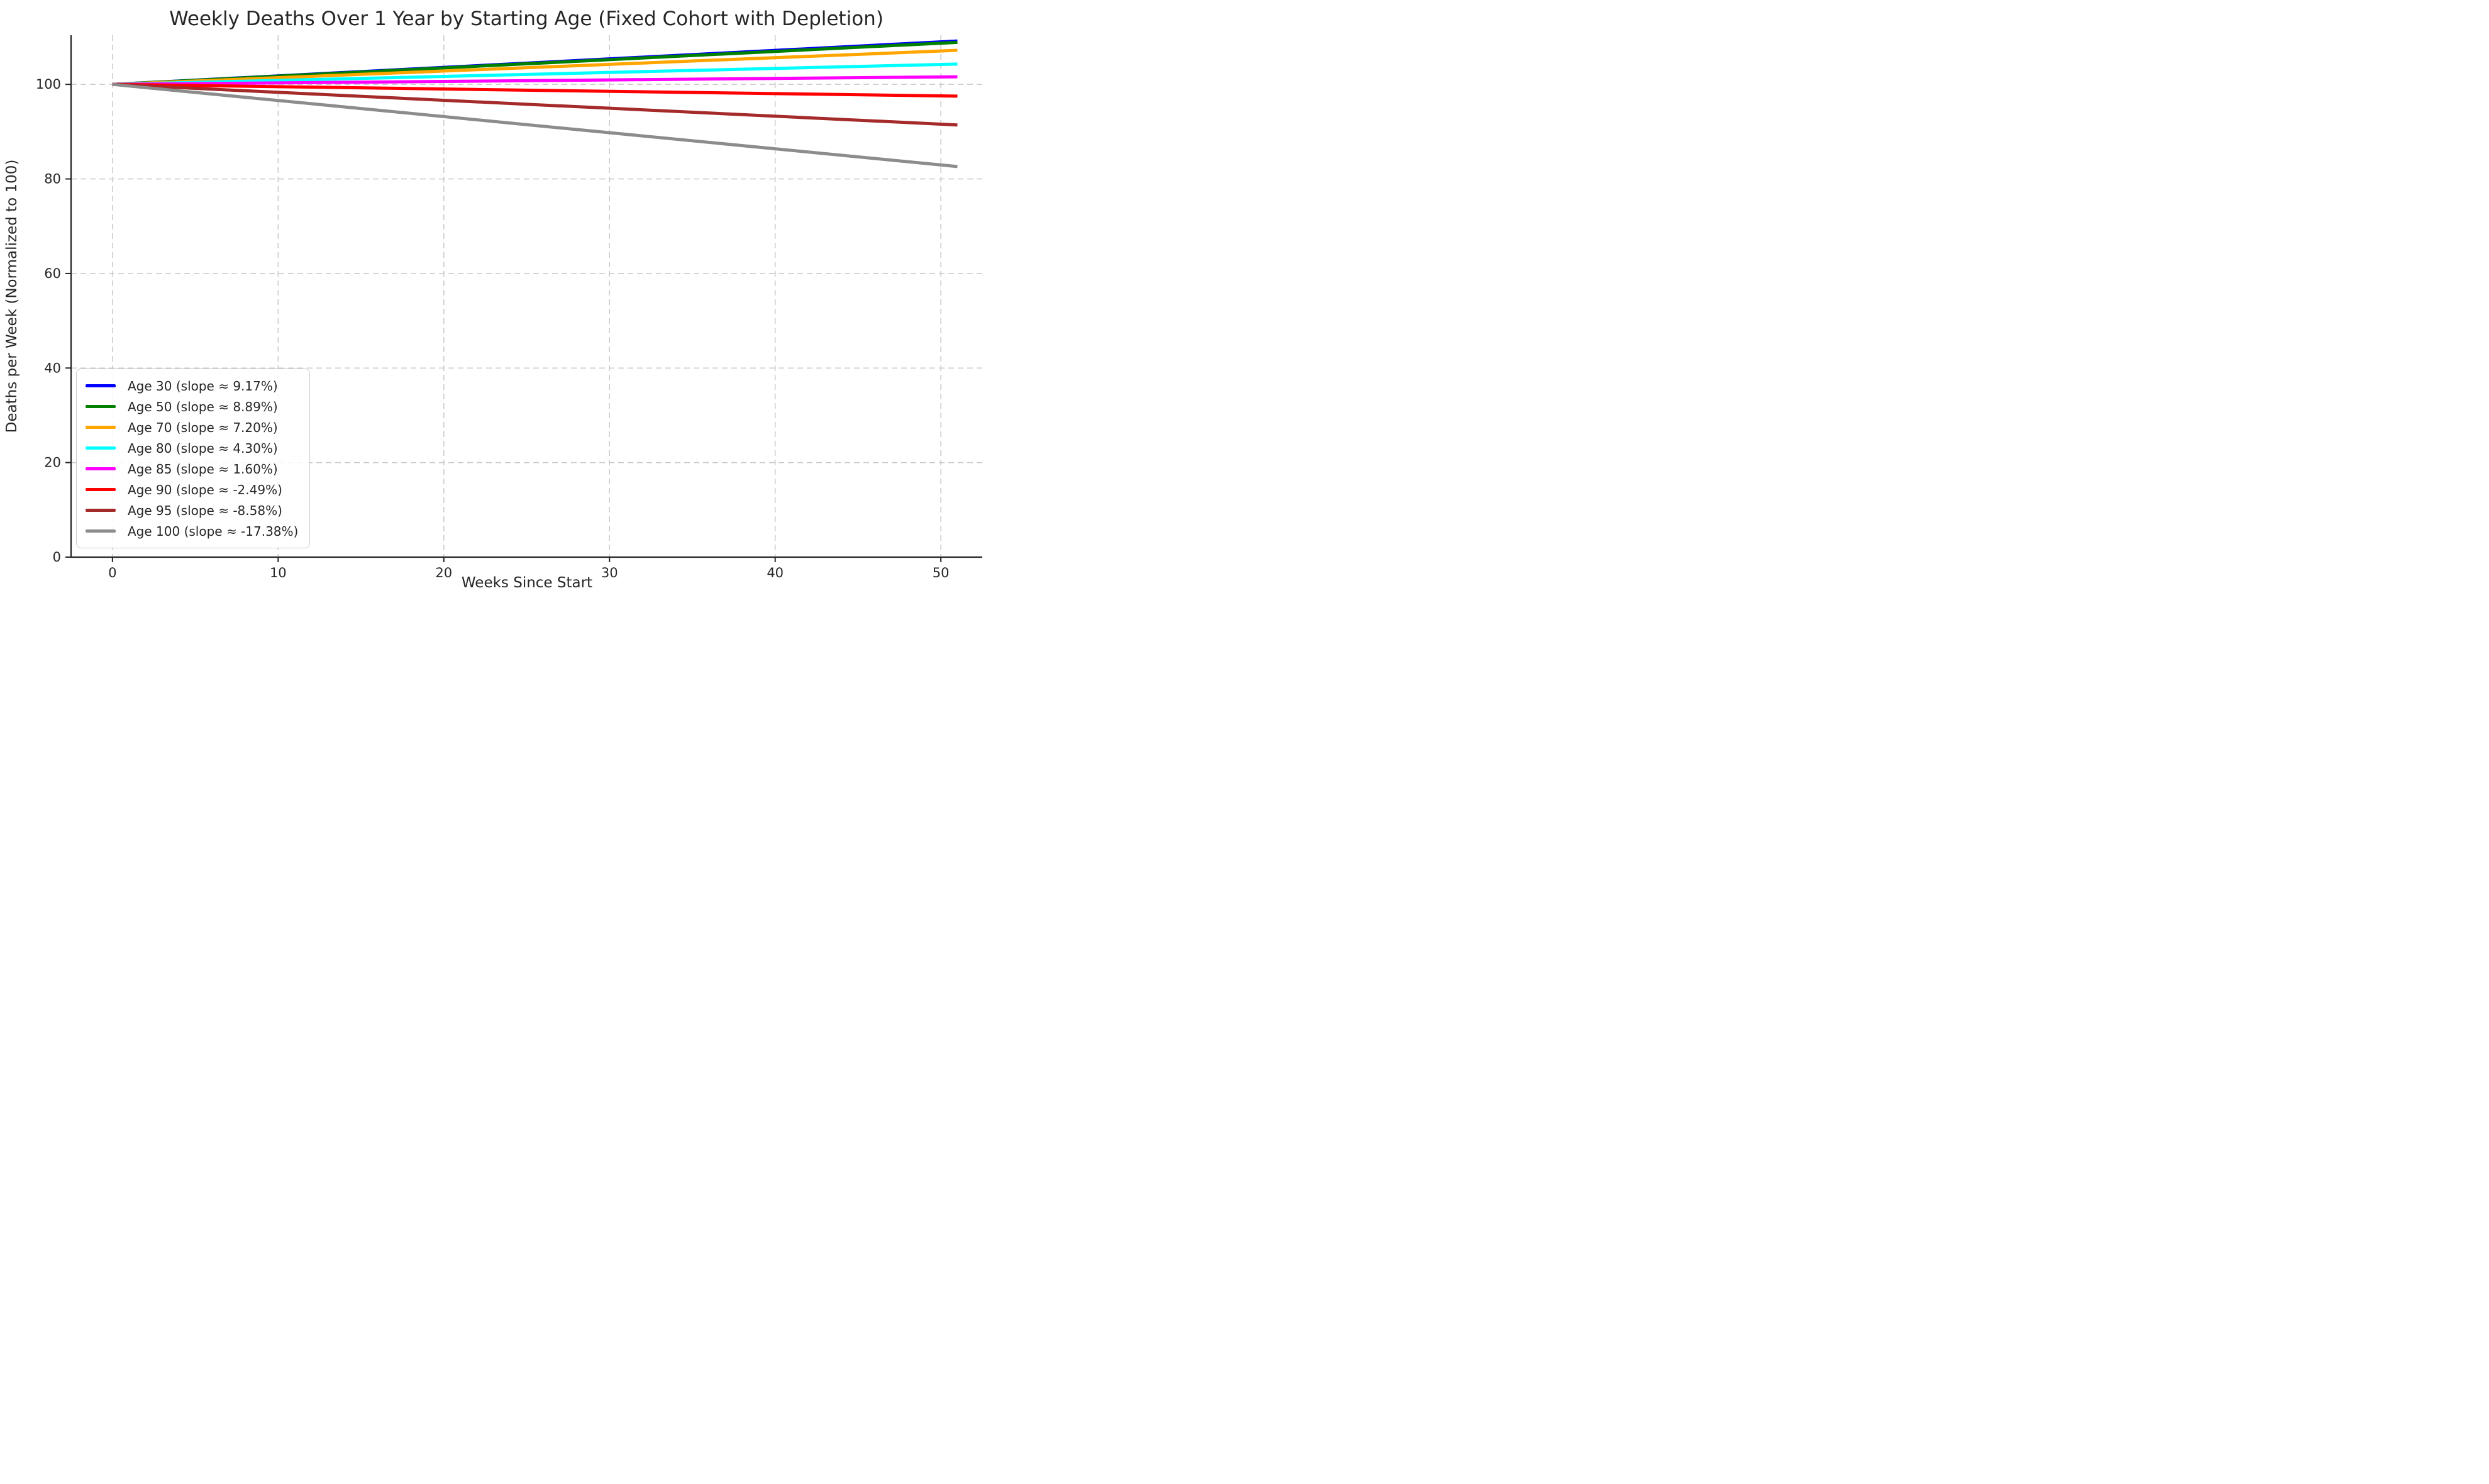  I want to click on y-tick-label: 40, so click(52, 367).